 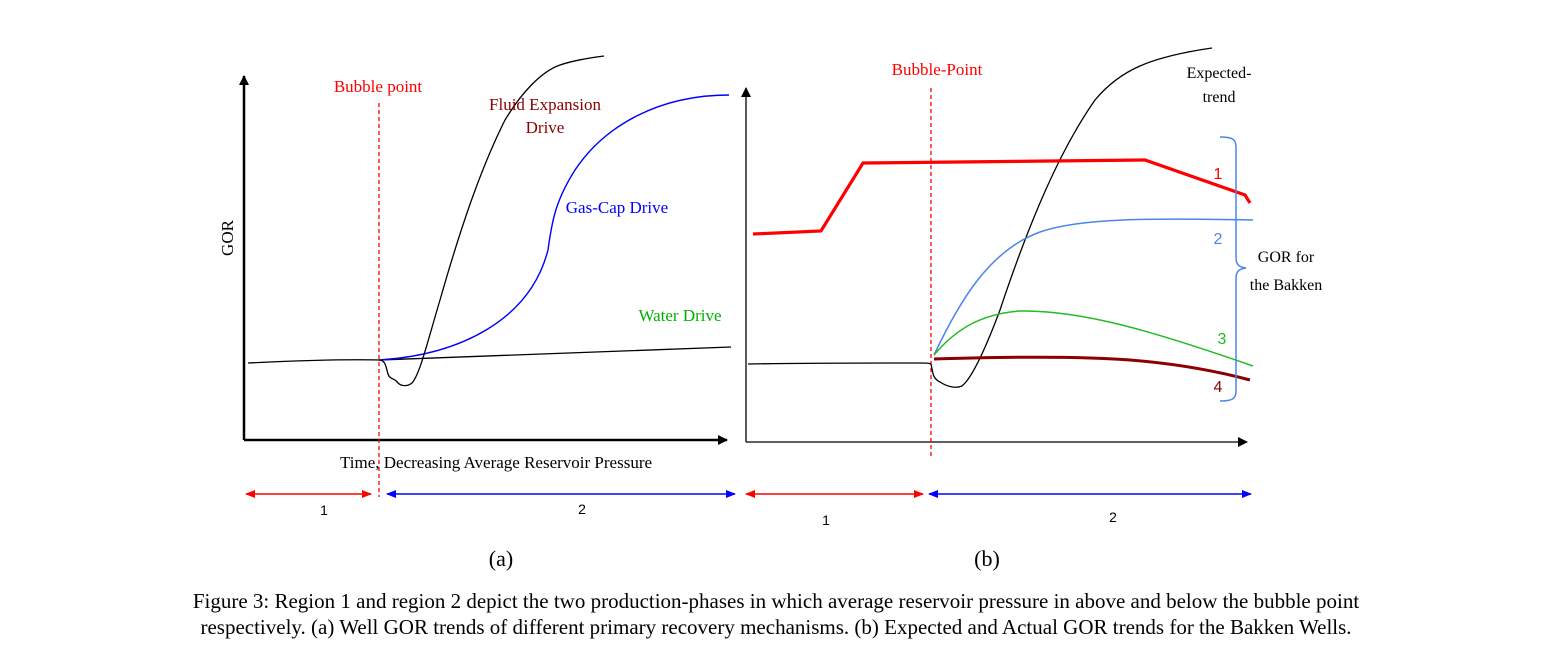 What do you see at coordinates (1218, 239) in the screenshot?
I see `panel-b-curve-2-number: 2` at bounding box center [1218, 239].